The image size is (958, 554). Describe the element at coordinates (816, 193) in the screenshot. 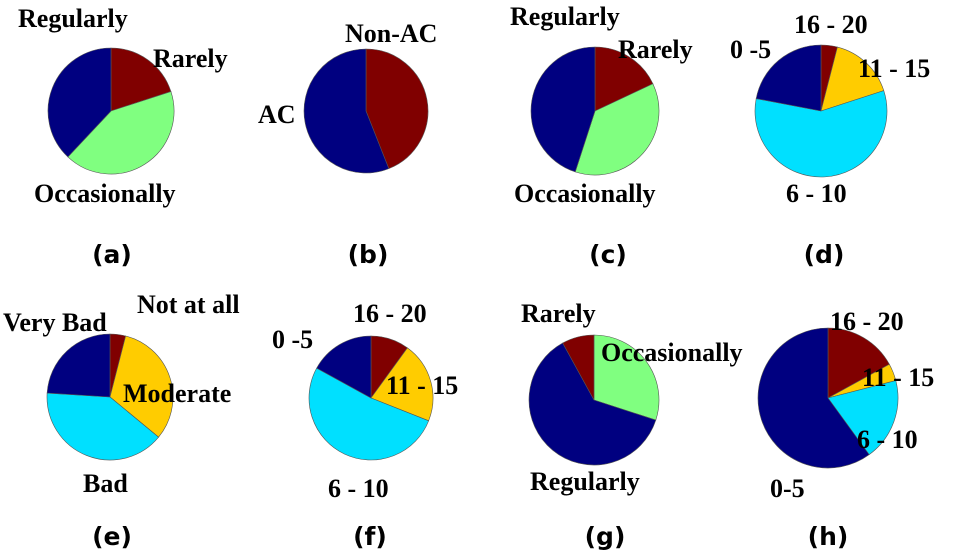

I see `slice-label-d-6-10: 6 - 10` at that location.